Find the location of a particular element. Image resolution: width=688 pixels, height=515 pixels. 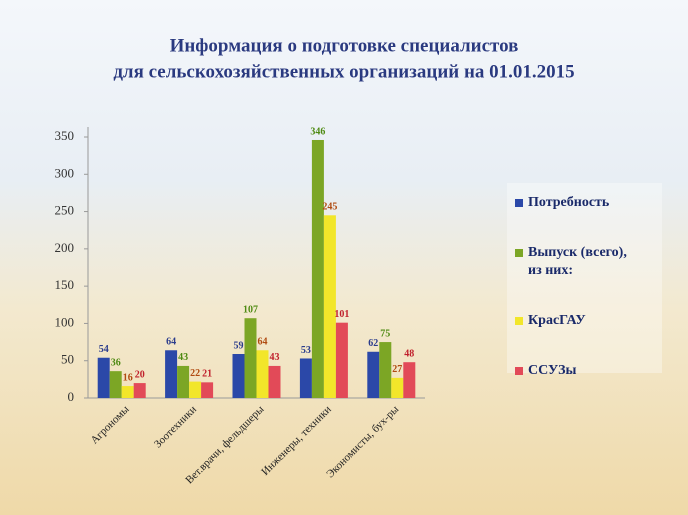

y-tick-label: 350 is located at coordinates (65, 135).